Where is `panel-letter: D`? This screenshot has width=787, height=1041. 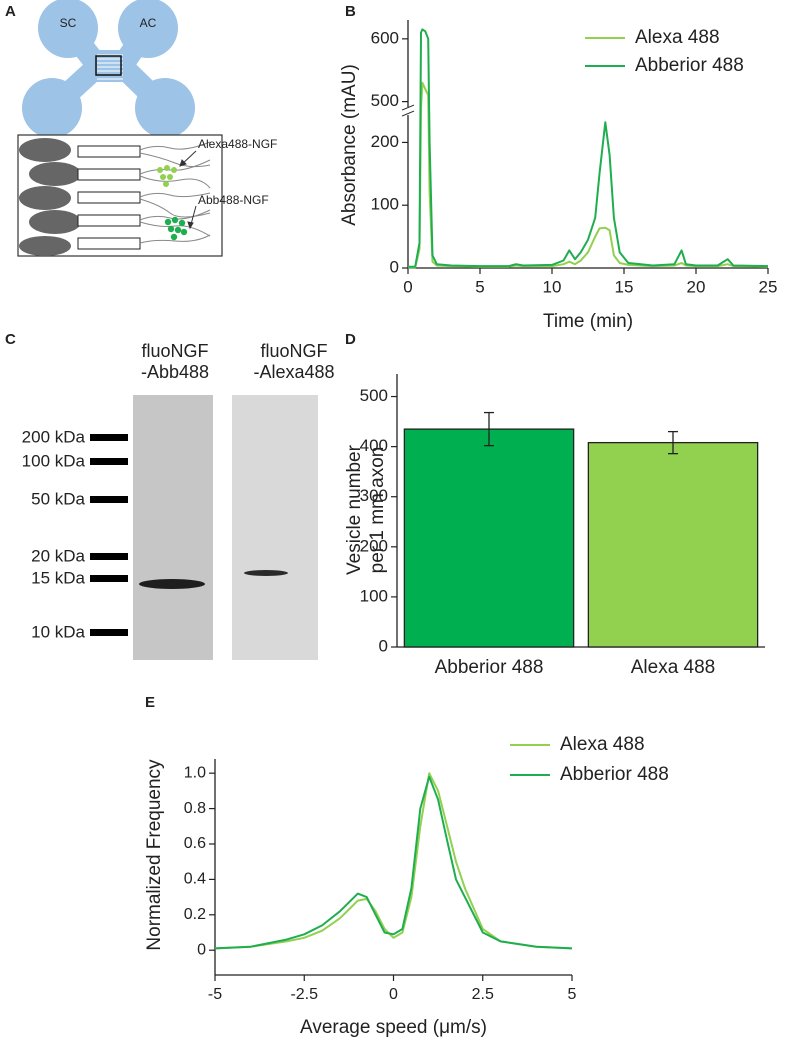
panel-letter: D is located at coordinates (350, 339).